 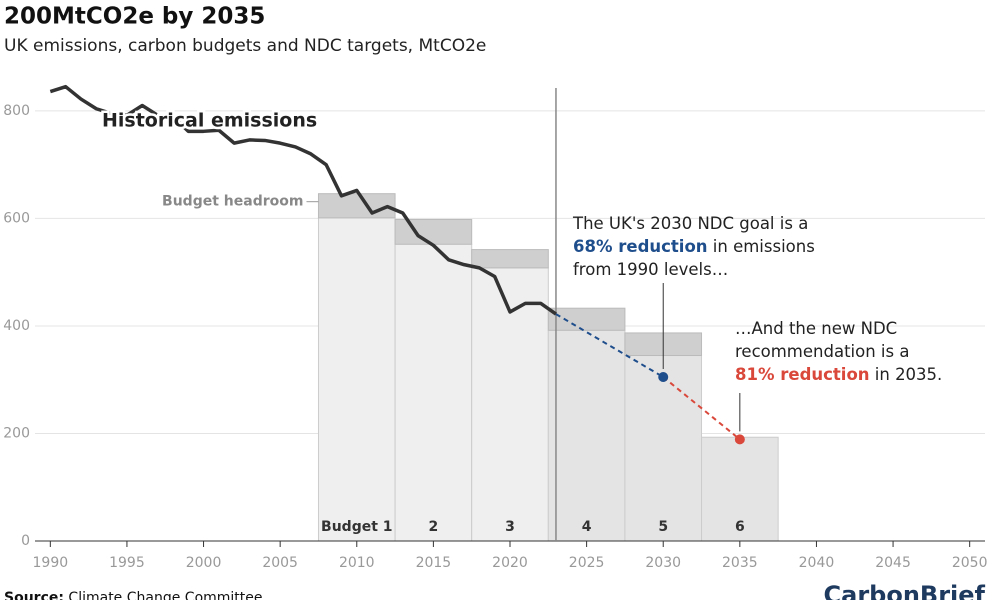 What do you see at coordinates (587, 563) in the screenshot?
I see `x-tick-label: 2025` at bounding box center [587, 563].